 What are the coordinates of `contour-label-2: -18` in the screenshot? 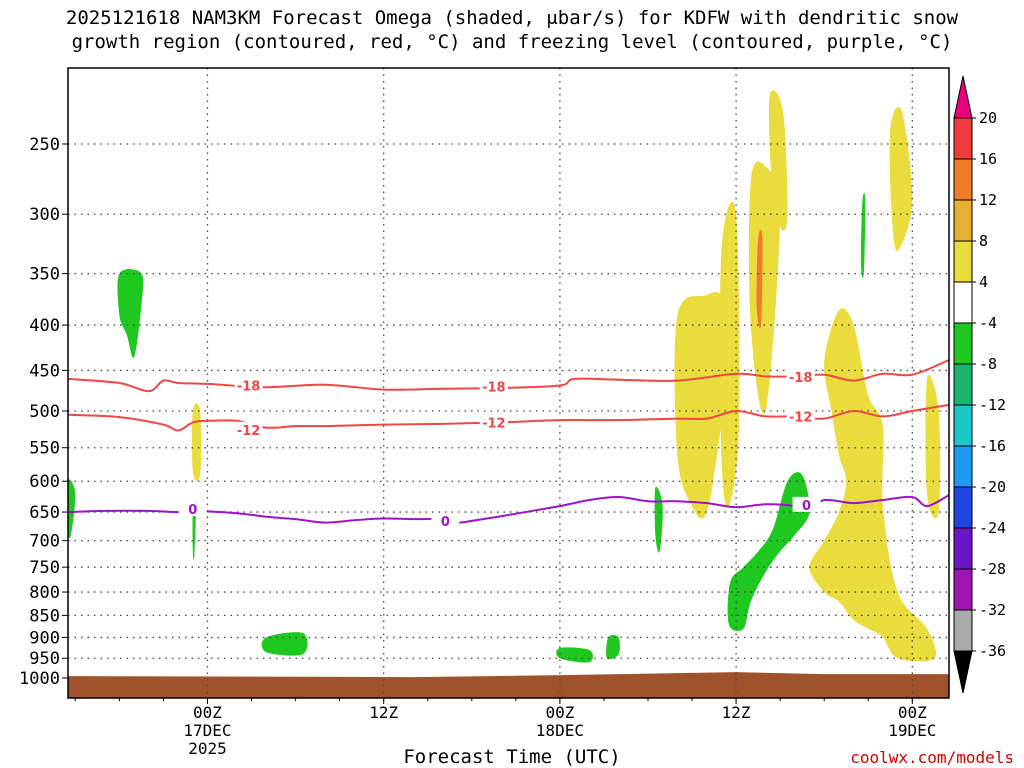 It's located at (801, 378).